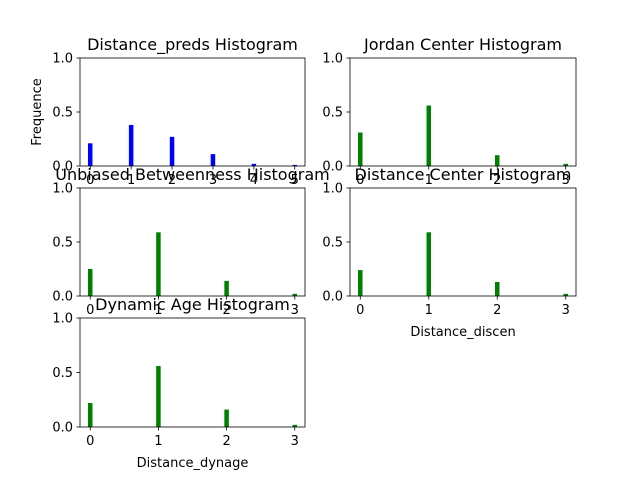 The height and width of the screenshot is (480, 640). What do you see at coordinates (193, 463) in the screenshot?
I see `x-axis-label: Distance_dynage` at bounding box center [193, 463].